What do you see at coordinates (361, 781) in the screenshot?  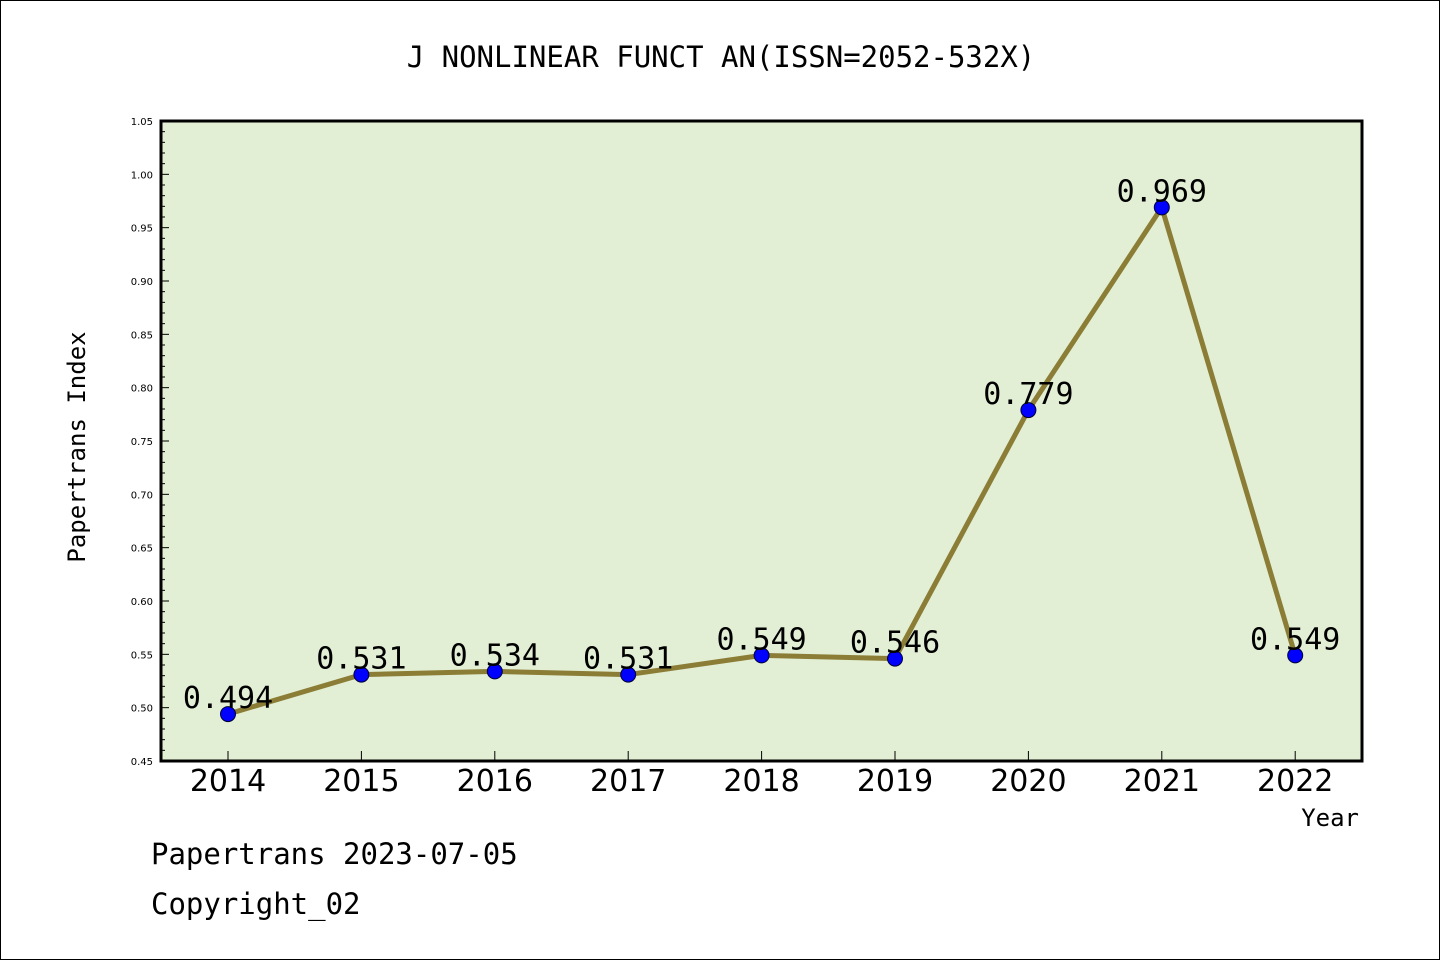 I see `x-tick-label: 2015` at bounding box center [361, 781].